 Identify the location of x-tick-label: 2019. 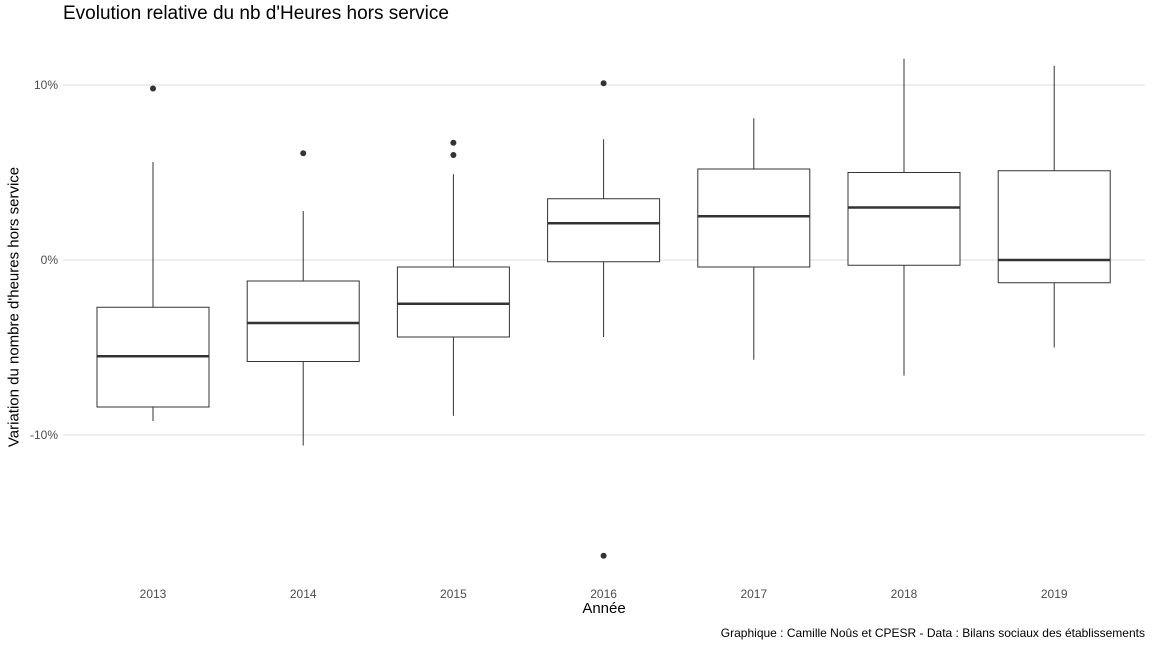
(1054, 594).